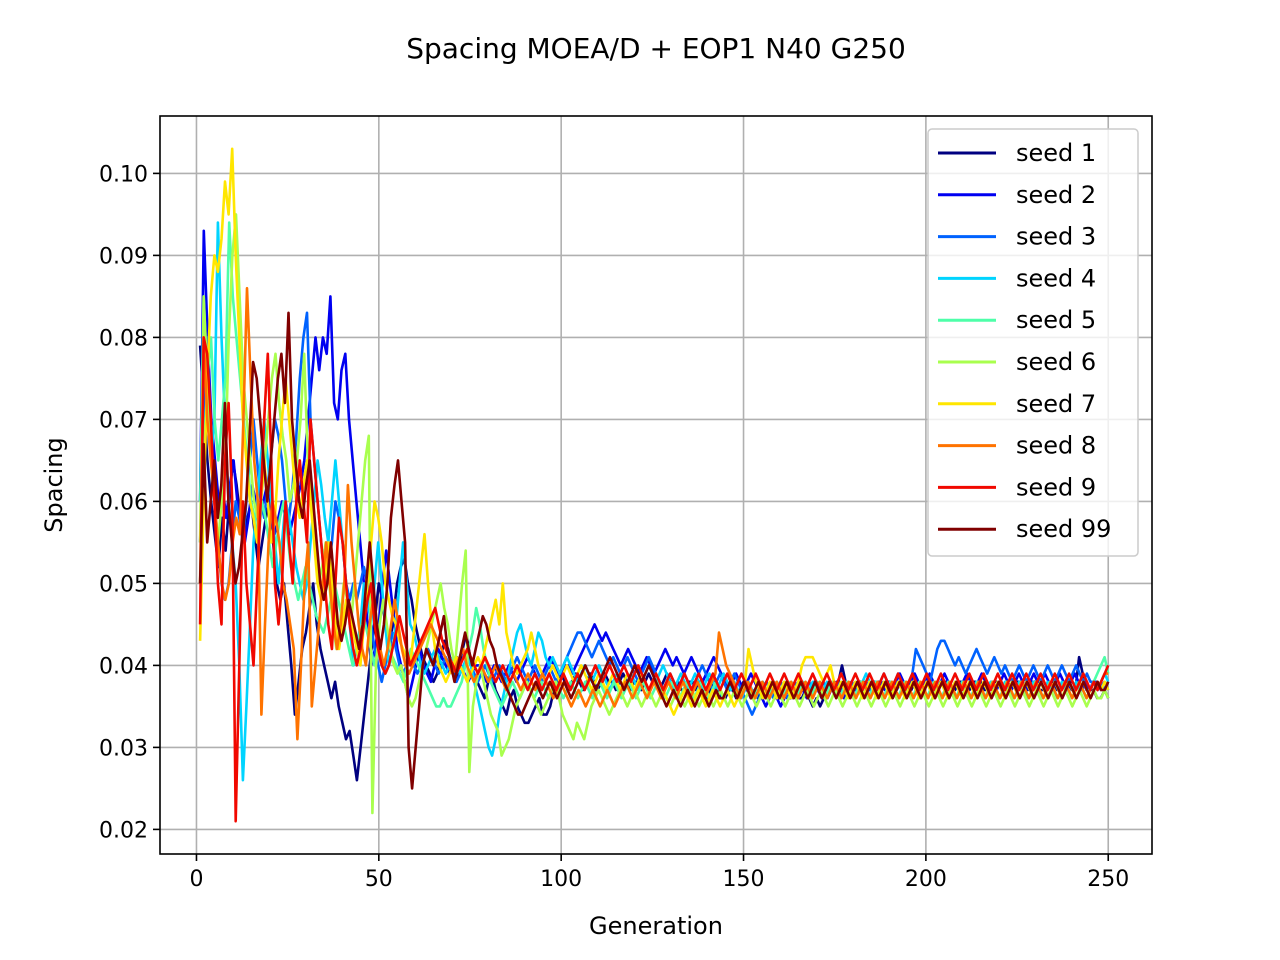 The height and width of the screenshot is (960, 1280). I want to click on x-tick-label: 100, so click(561, 879).